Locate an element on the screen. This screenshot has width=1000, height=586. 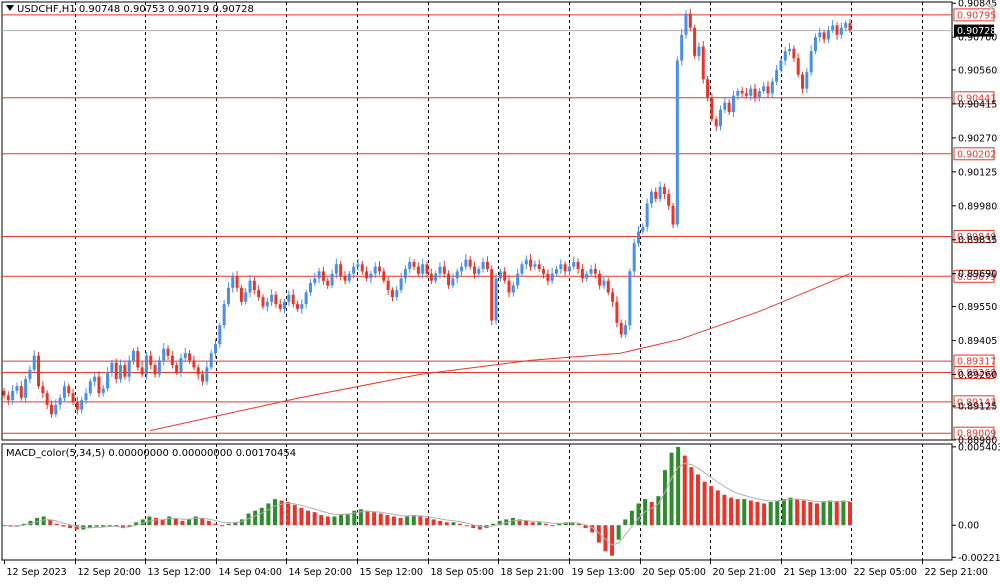
macd-tick-label: 0.0054035 is located at coordinates (979, 447).